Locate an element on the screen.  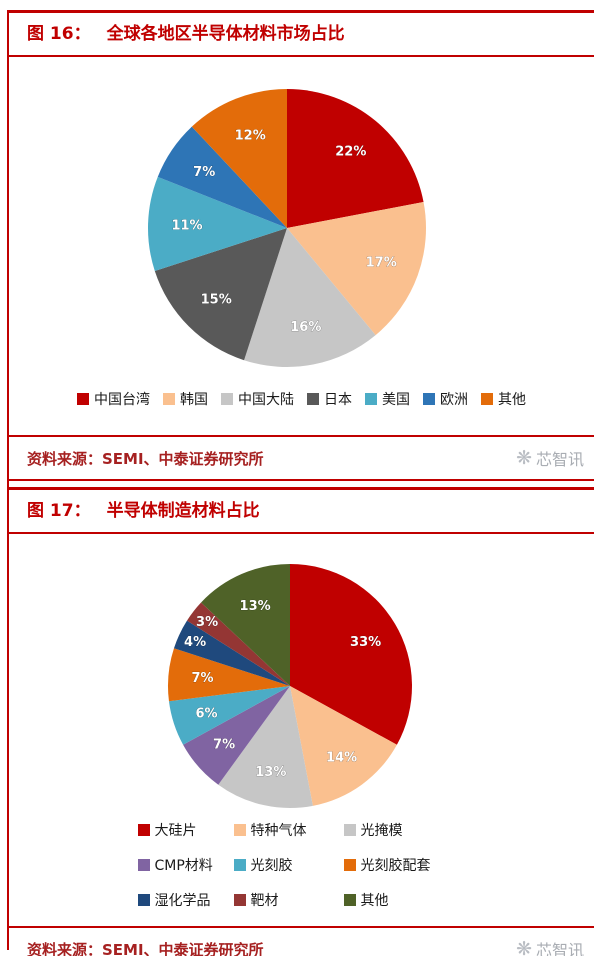
pie-slice-韩国 is located at coordinates (357, 268).